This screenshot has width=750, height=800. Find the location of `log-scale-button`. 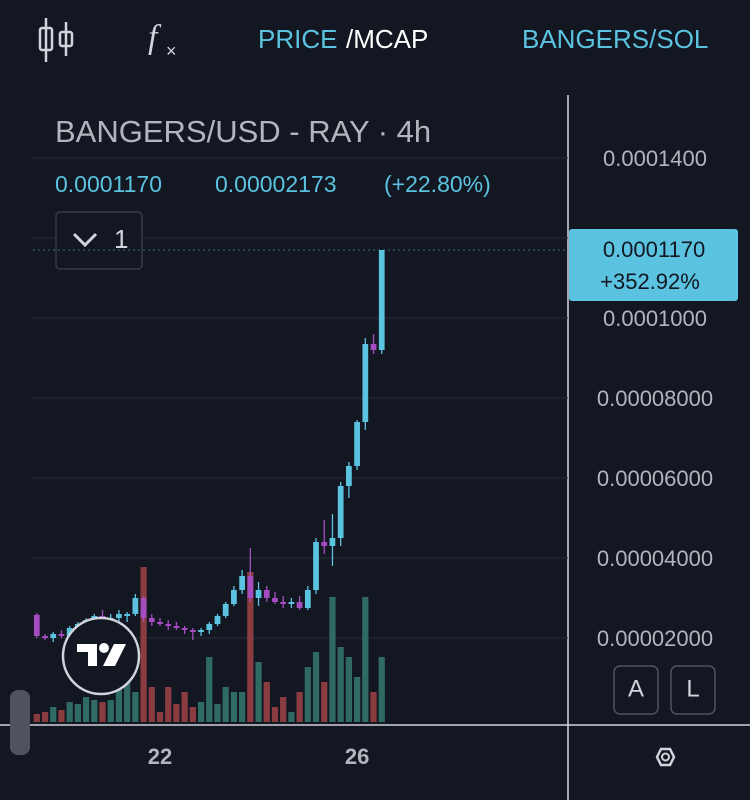

log-scale-button is located at coordinates (693, 690).